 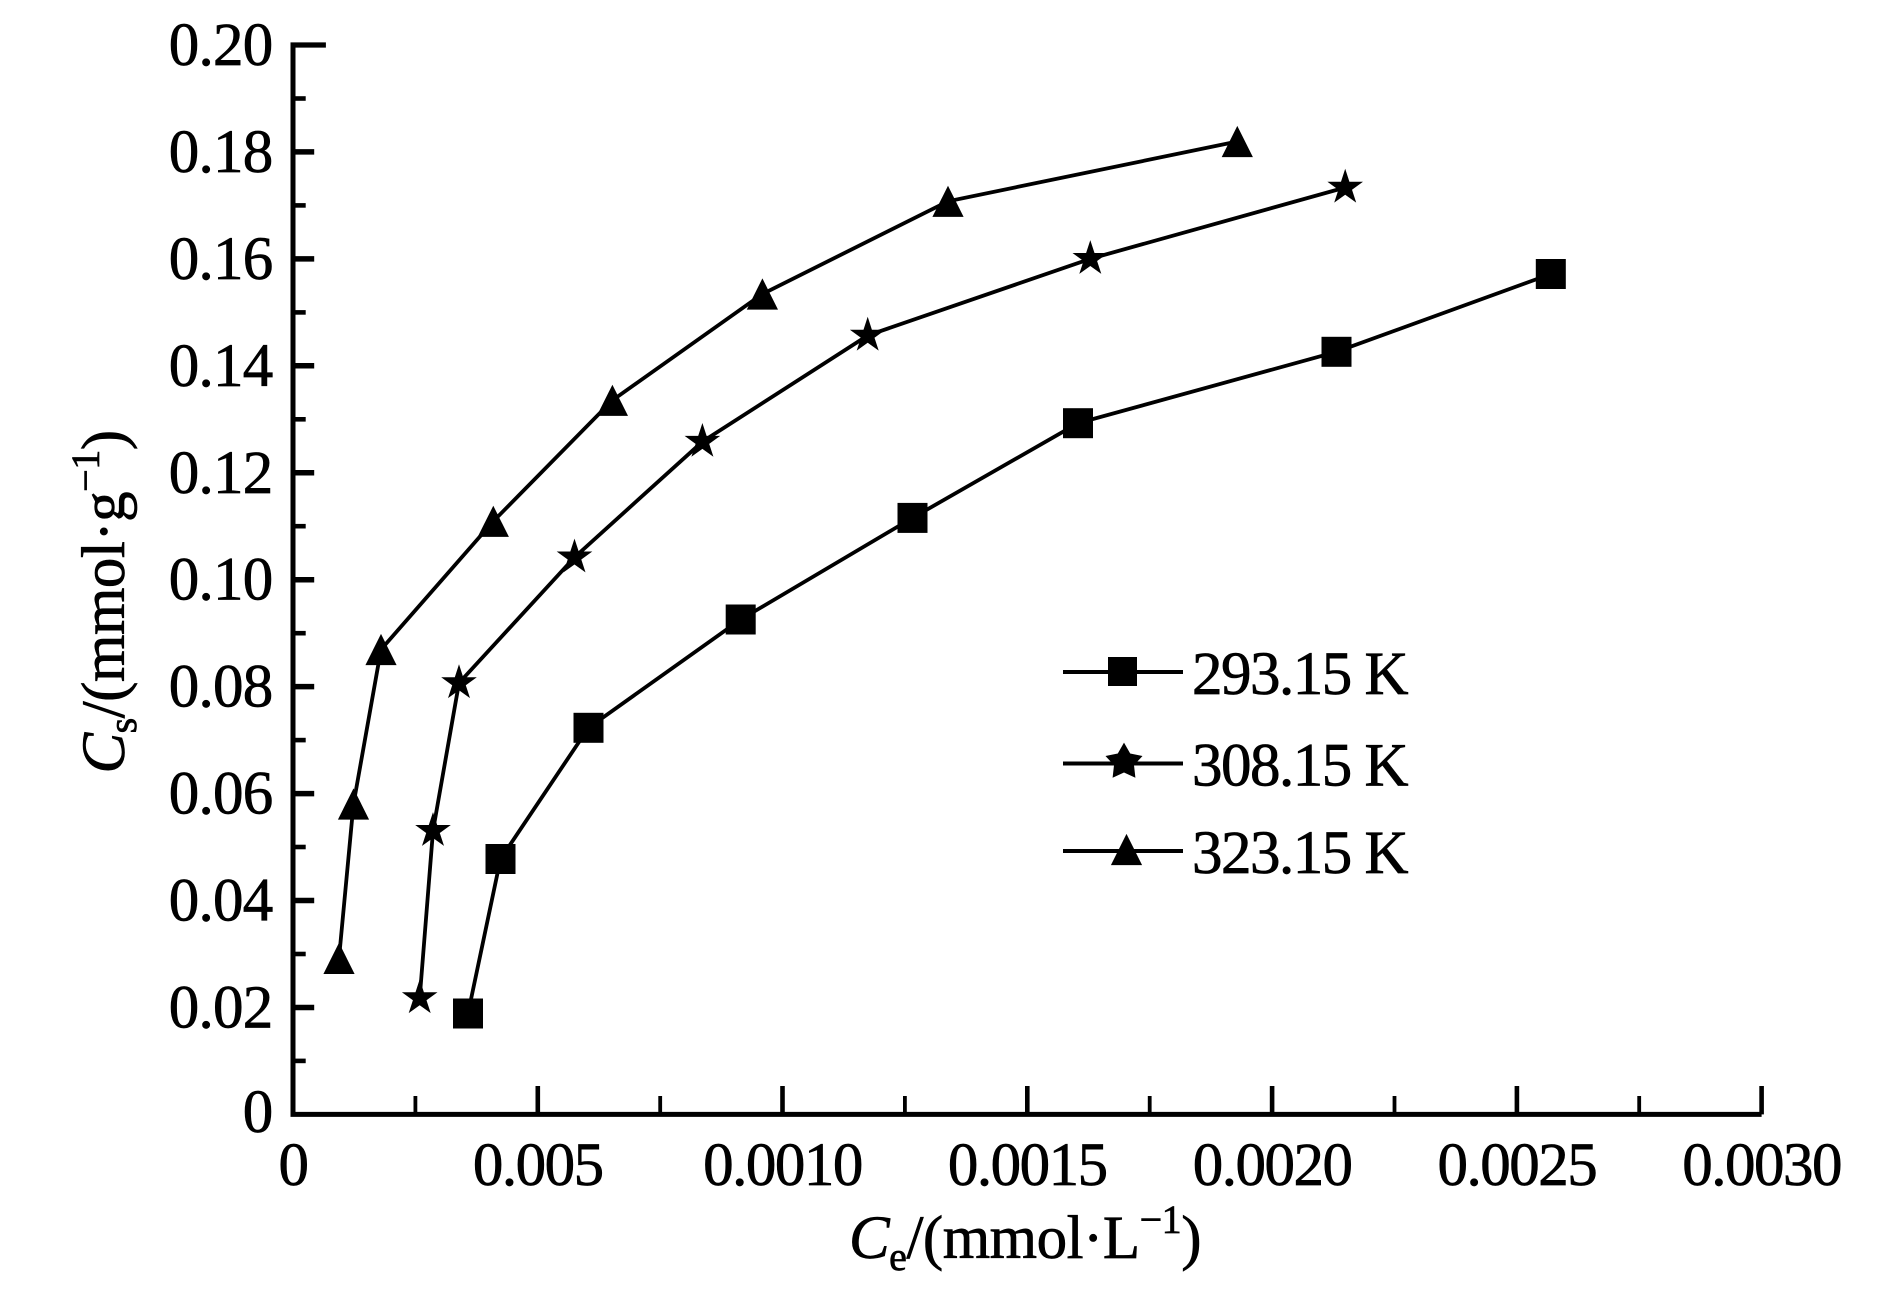 I want to click on svg-text: 0.0015, so click(x=1027, y=1165).